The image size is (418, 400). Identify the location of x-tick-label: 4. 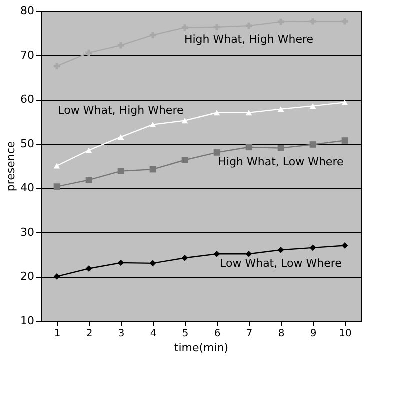
(153, 334).